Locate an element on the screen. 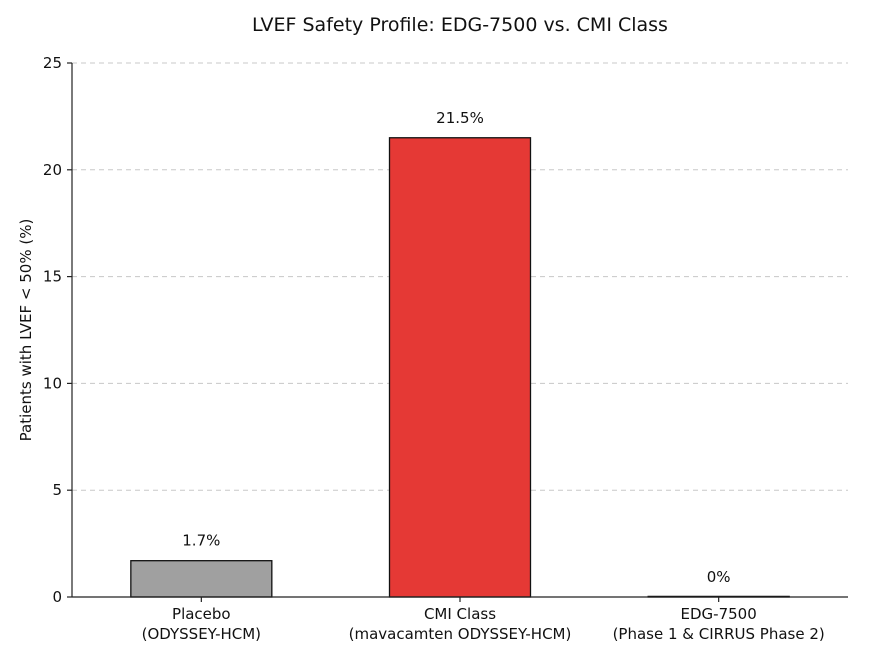  y-tick-label: 15 is located at coordinates (52, 277).